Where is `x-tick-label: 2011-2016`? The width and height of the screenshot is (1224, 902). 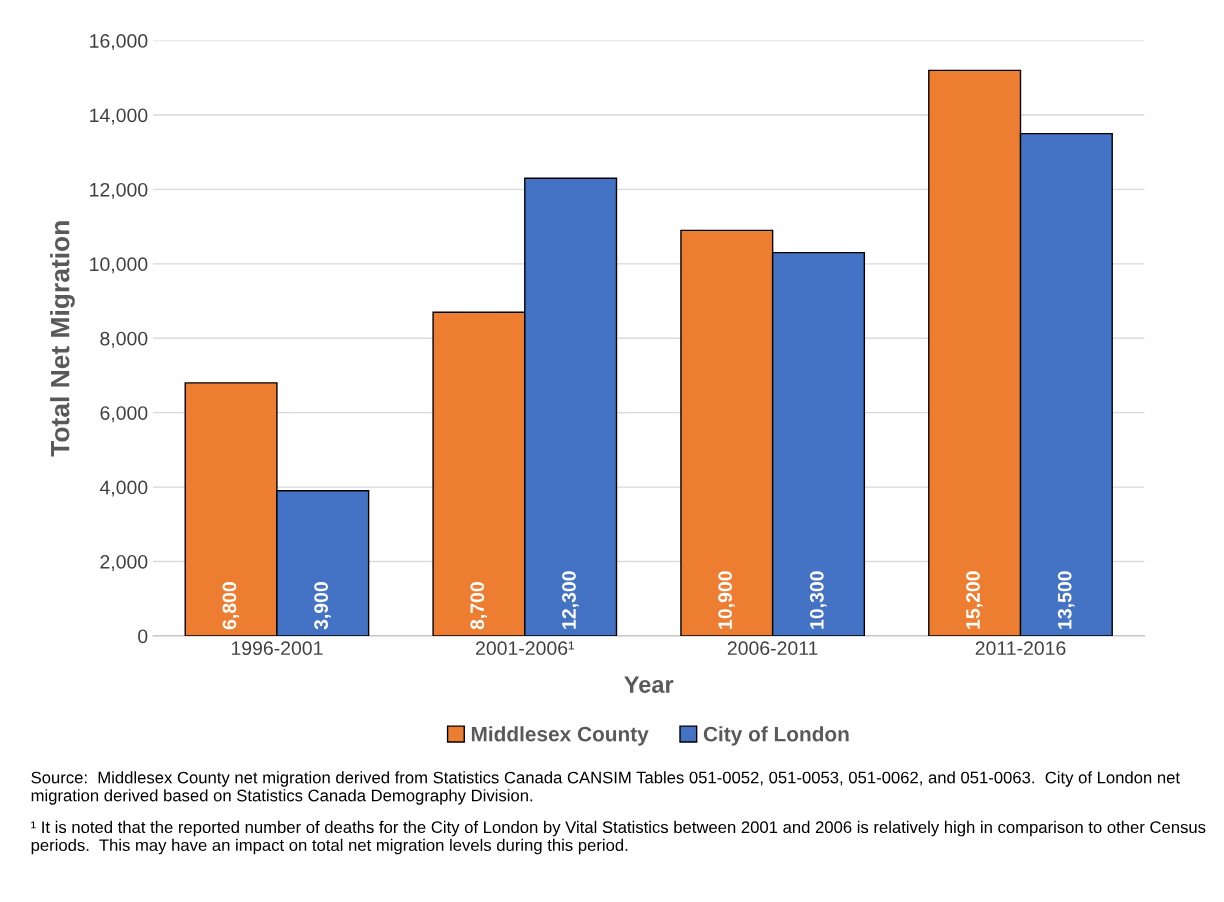 x-tick-label: 2011-2016 is located at coordinates (1020, 648).